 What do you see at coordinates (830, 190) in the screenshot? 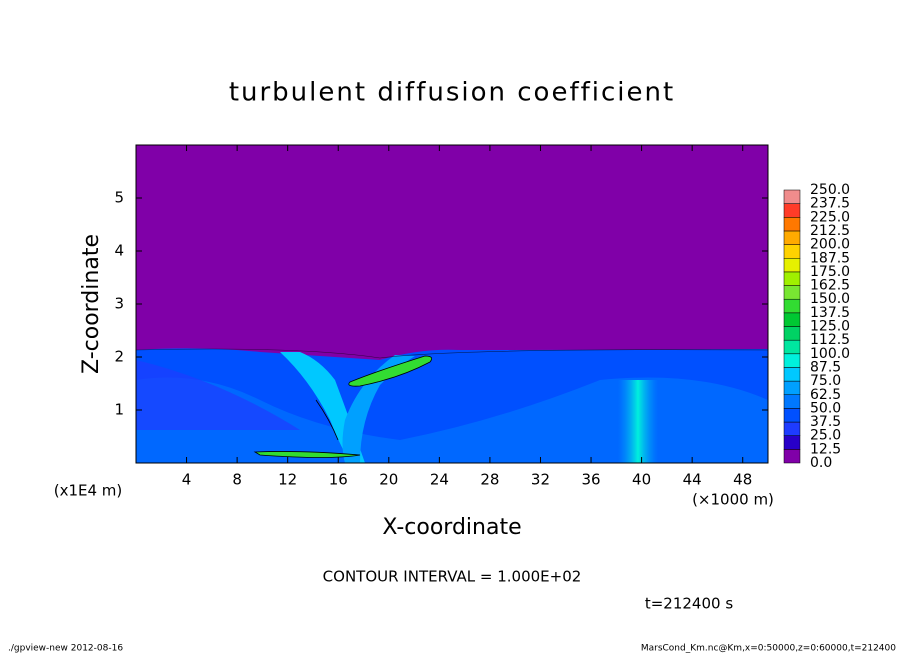
I see `colorbar-label: 250.0` at bounding box center [830, 190].